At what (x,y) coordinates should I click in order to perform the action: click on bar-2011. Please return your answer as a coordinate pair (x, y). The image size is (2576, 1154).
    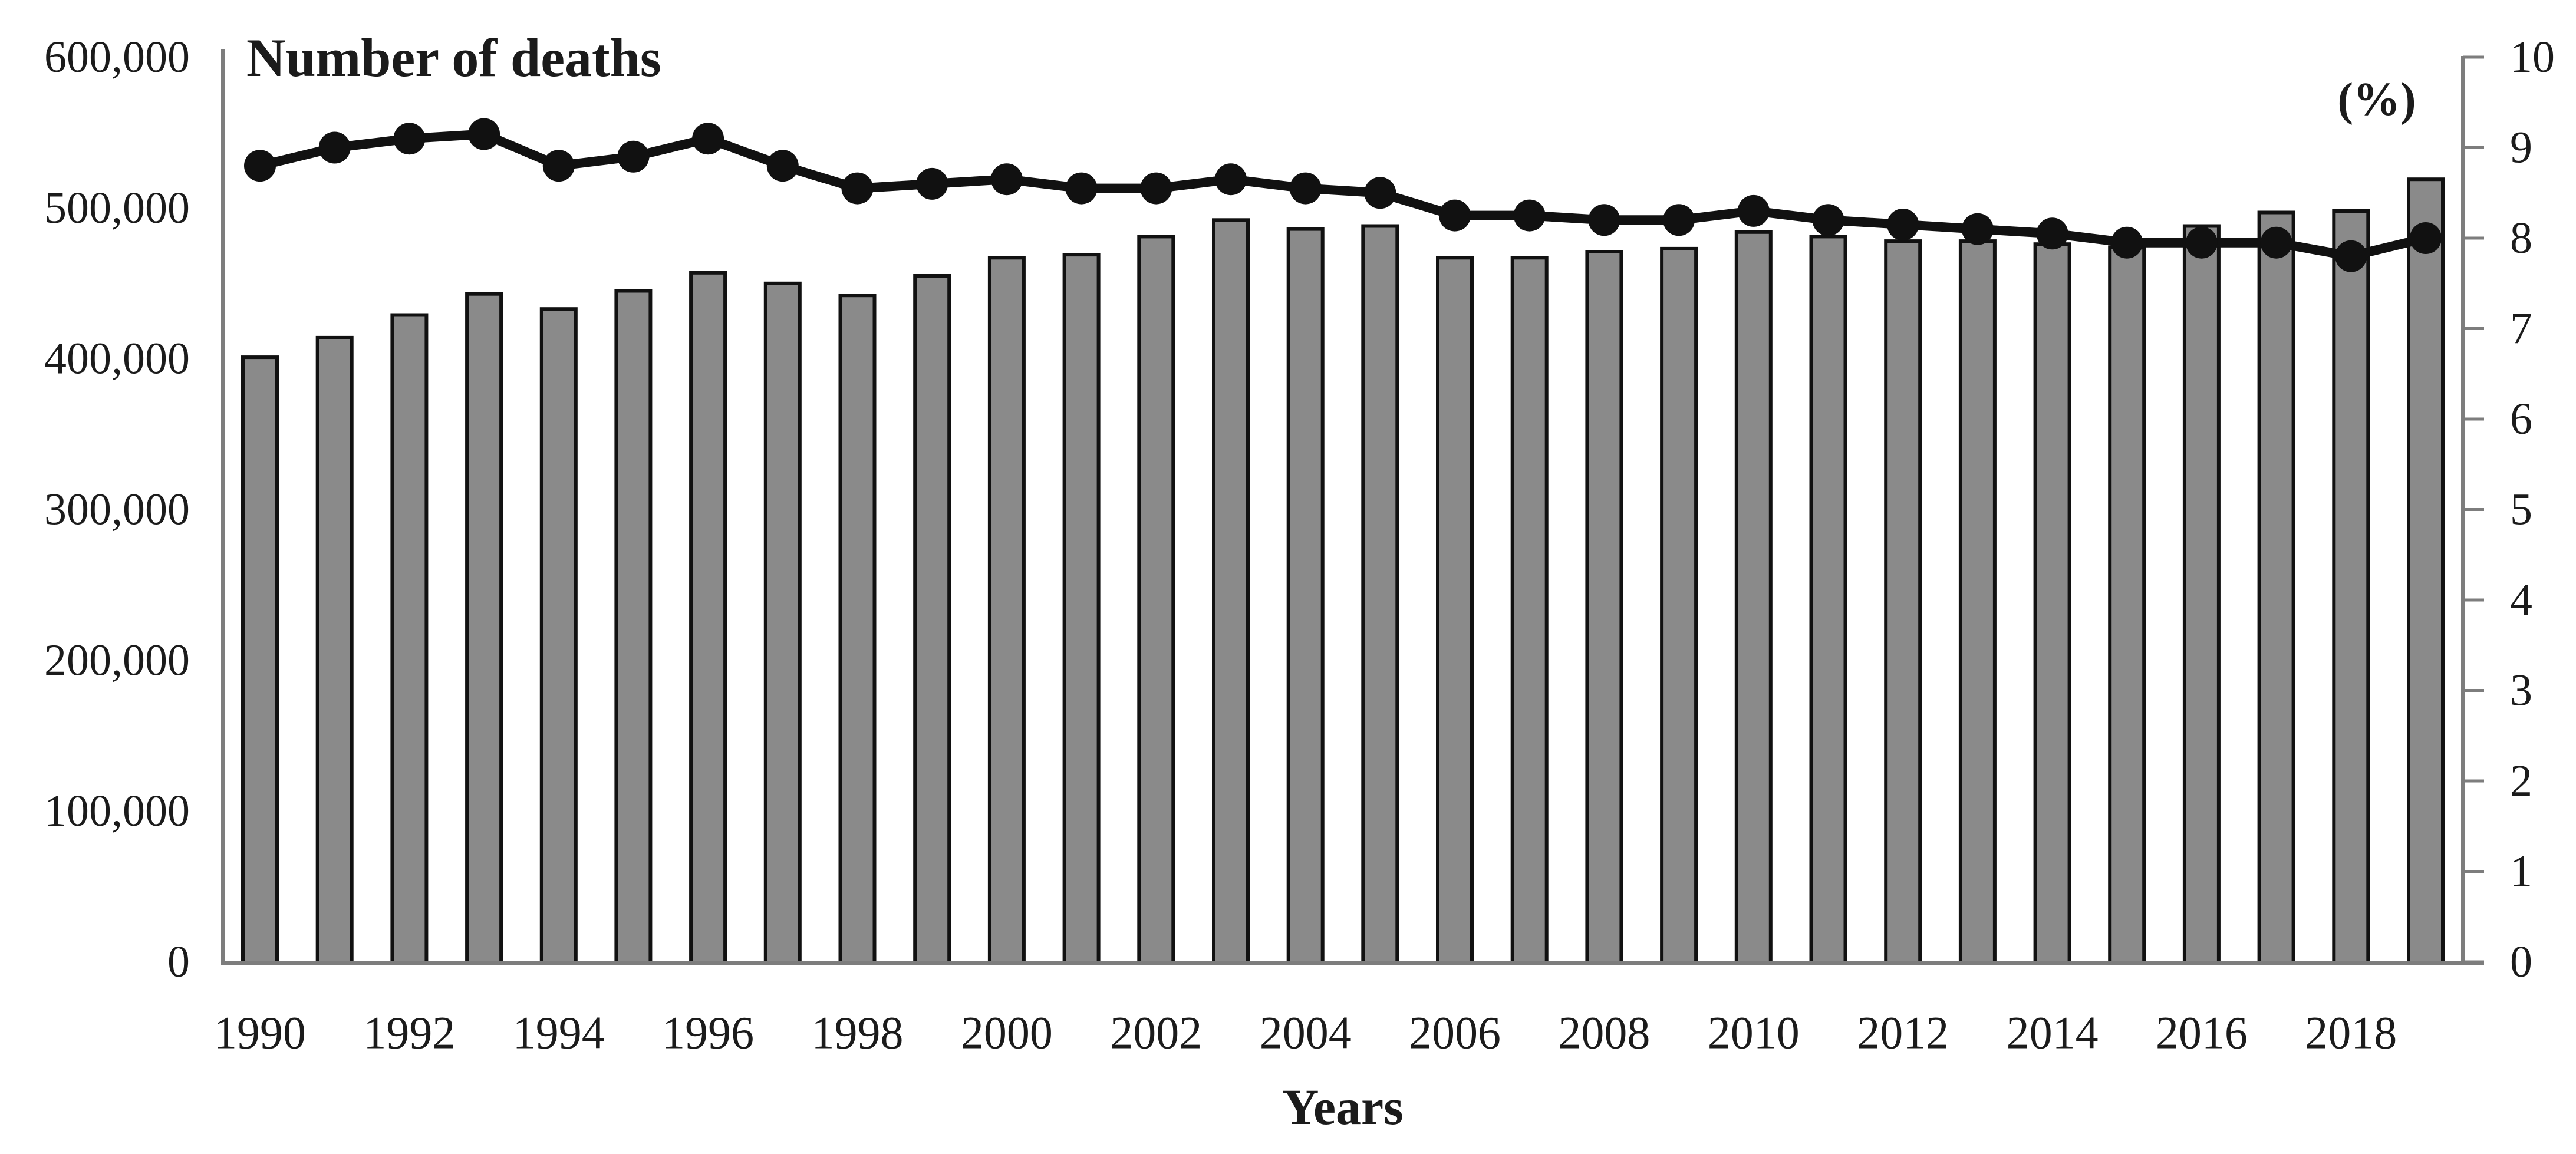
    Looking at the image, I should click on (1828, 600).